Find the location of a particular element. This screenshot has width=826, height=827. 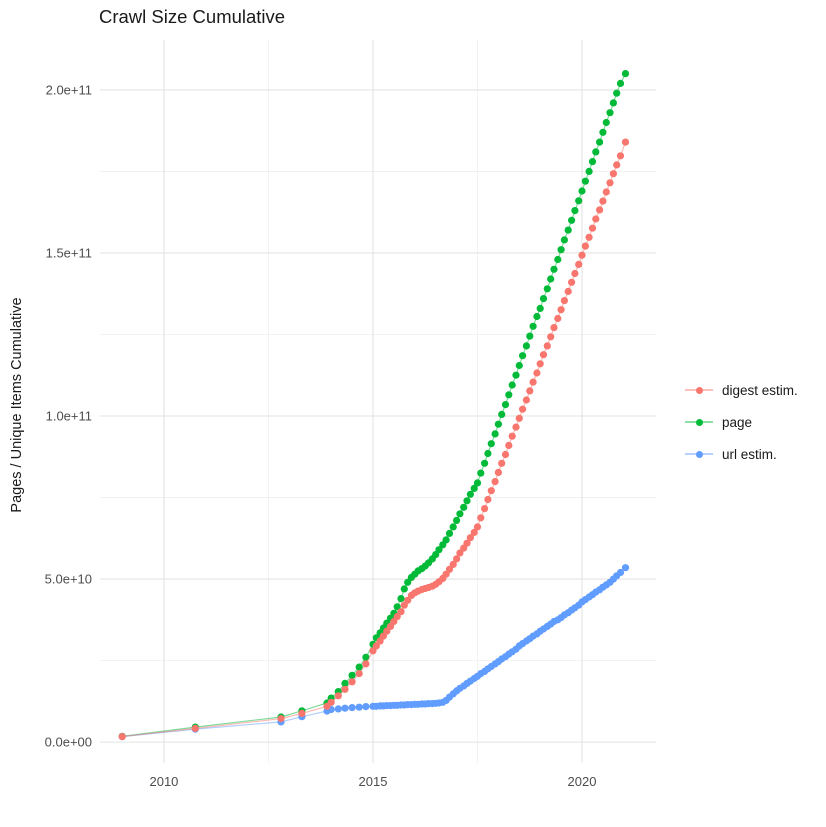

legend-label: url estim. is located at coordinates (749, 454).